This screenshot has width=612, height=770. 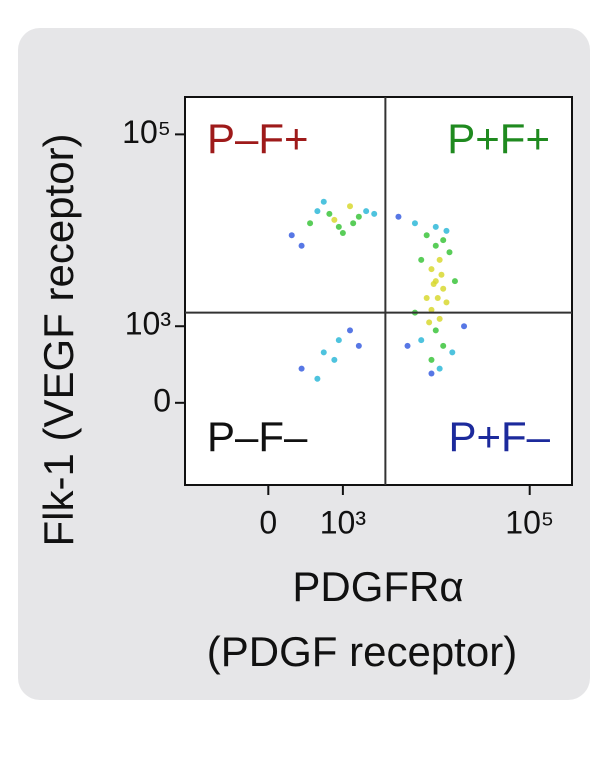 I want to click on x-tick-label: 10³, so click(x=343, y=522).